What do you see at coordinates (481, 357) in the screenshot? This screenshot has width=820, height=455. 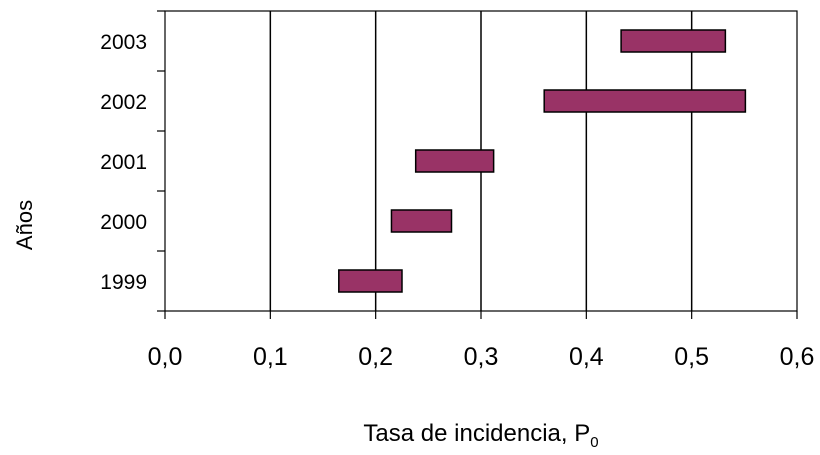 I see `x-tick-label: 0,3` at bounding box center [481, 357].